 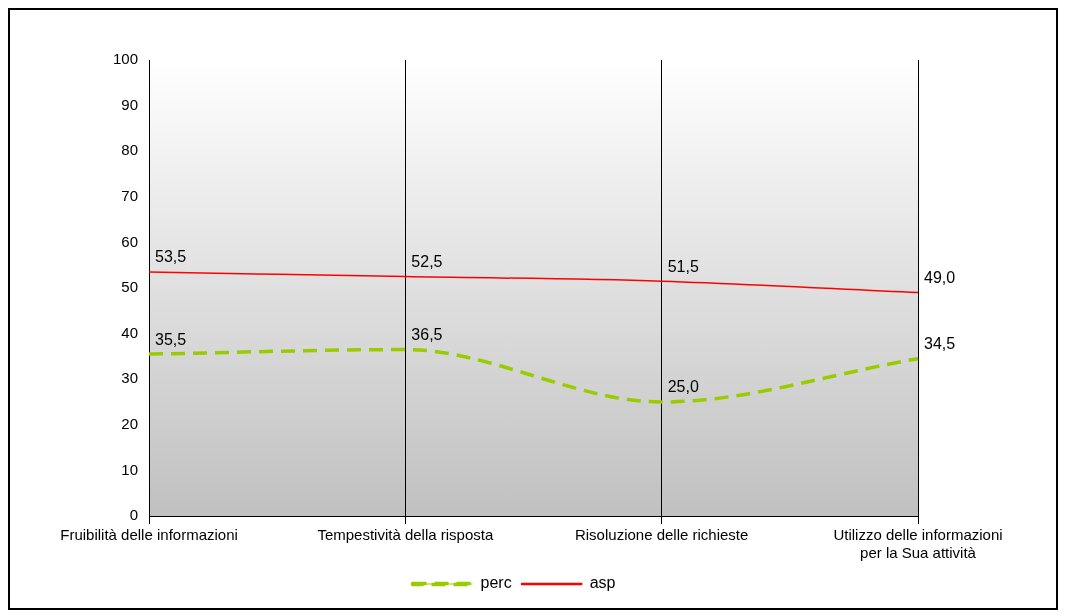 What do you see at coordinates (683, 387) in the screenshot?
I see `data-label: 25,0` at bounding box center [683, 387].